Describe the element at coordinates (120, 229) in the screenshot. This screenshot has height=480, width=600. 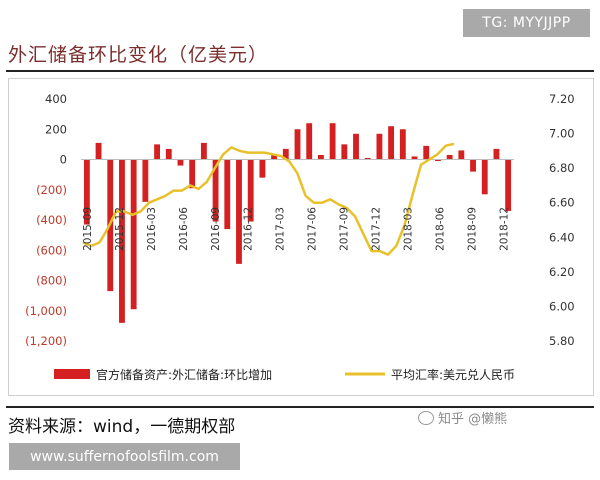
I see `x-tick-label: 2015-12` at that location.